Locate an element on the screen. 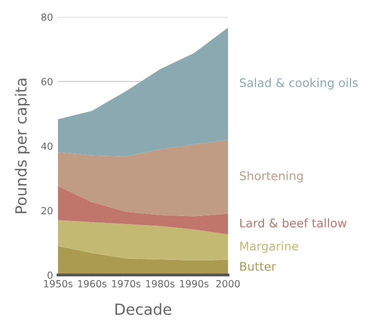 The image size is (374, 323). x-tick-label: 1970s is located at coordinates (126, 284).